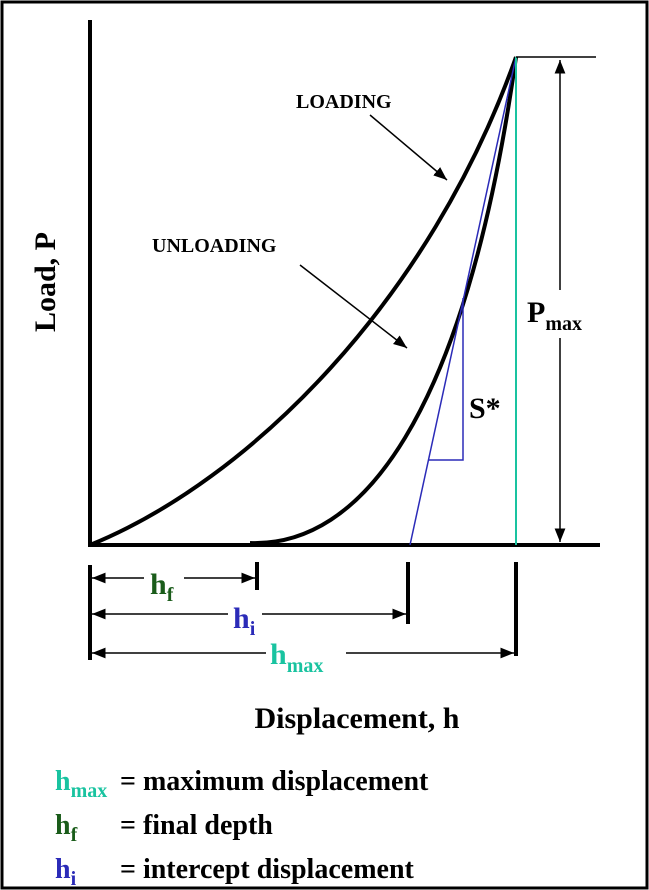 This screenshot has width=649, height=890. What do you see at coordinates (563, 324) in the screenshot?
I see `pmax-subscript: max` at bounding box center [563, 324].